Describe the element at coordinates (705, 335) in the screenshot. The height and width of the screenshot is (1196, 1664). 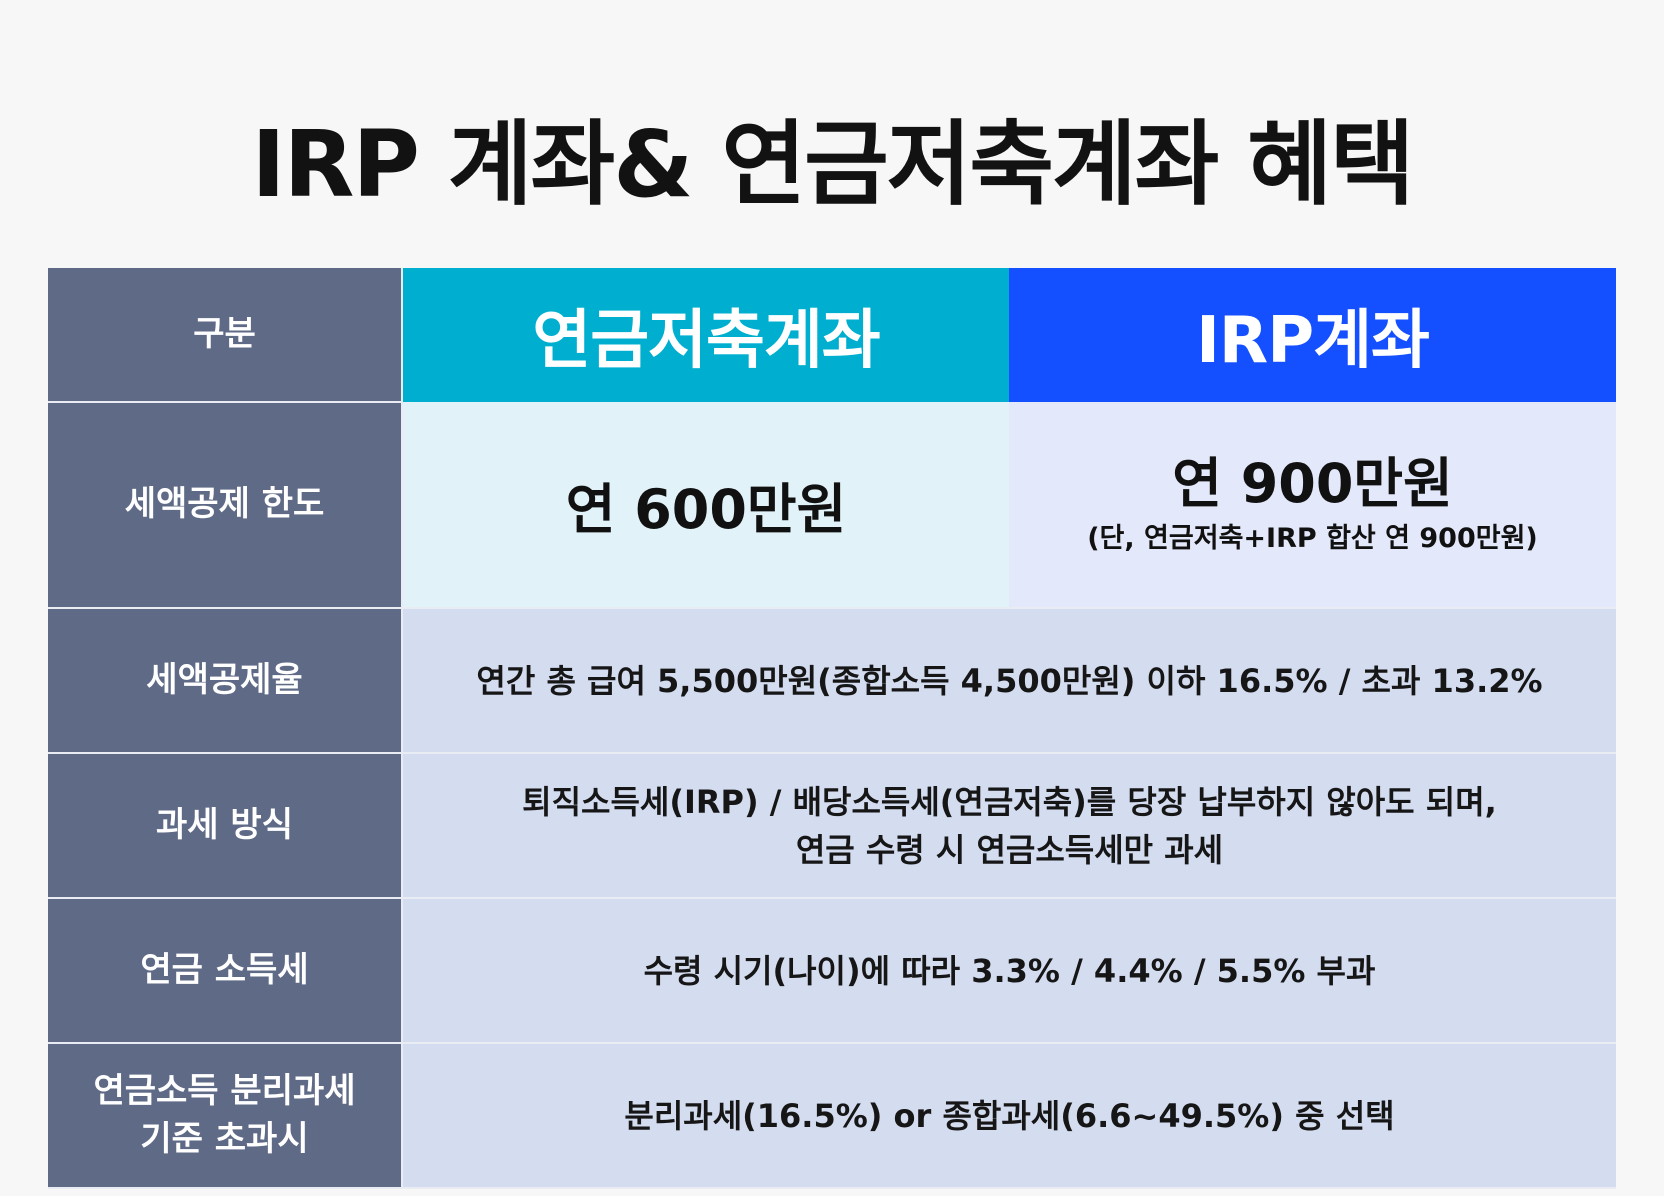
I see `header-pension-savings: 연금저축계좌` at that location.